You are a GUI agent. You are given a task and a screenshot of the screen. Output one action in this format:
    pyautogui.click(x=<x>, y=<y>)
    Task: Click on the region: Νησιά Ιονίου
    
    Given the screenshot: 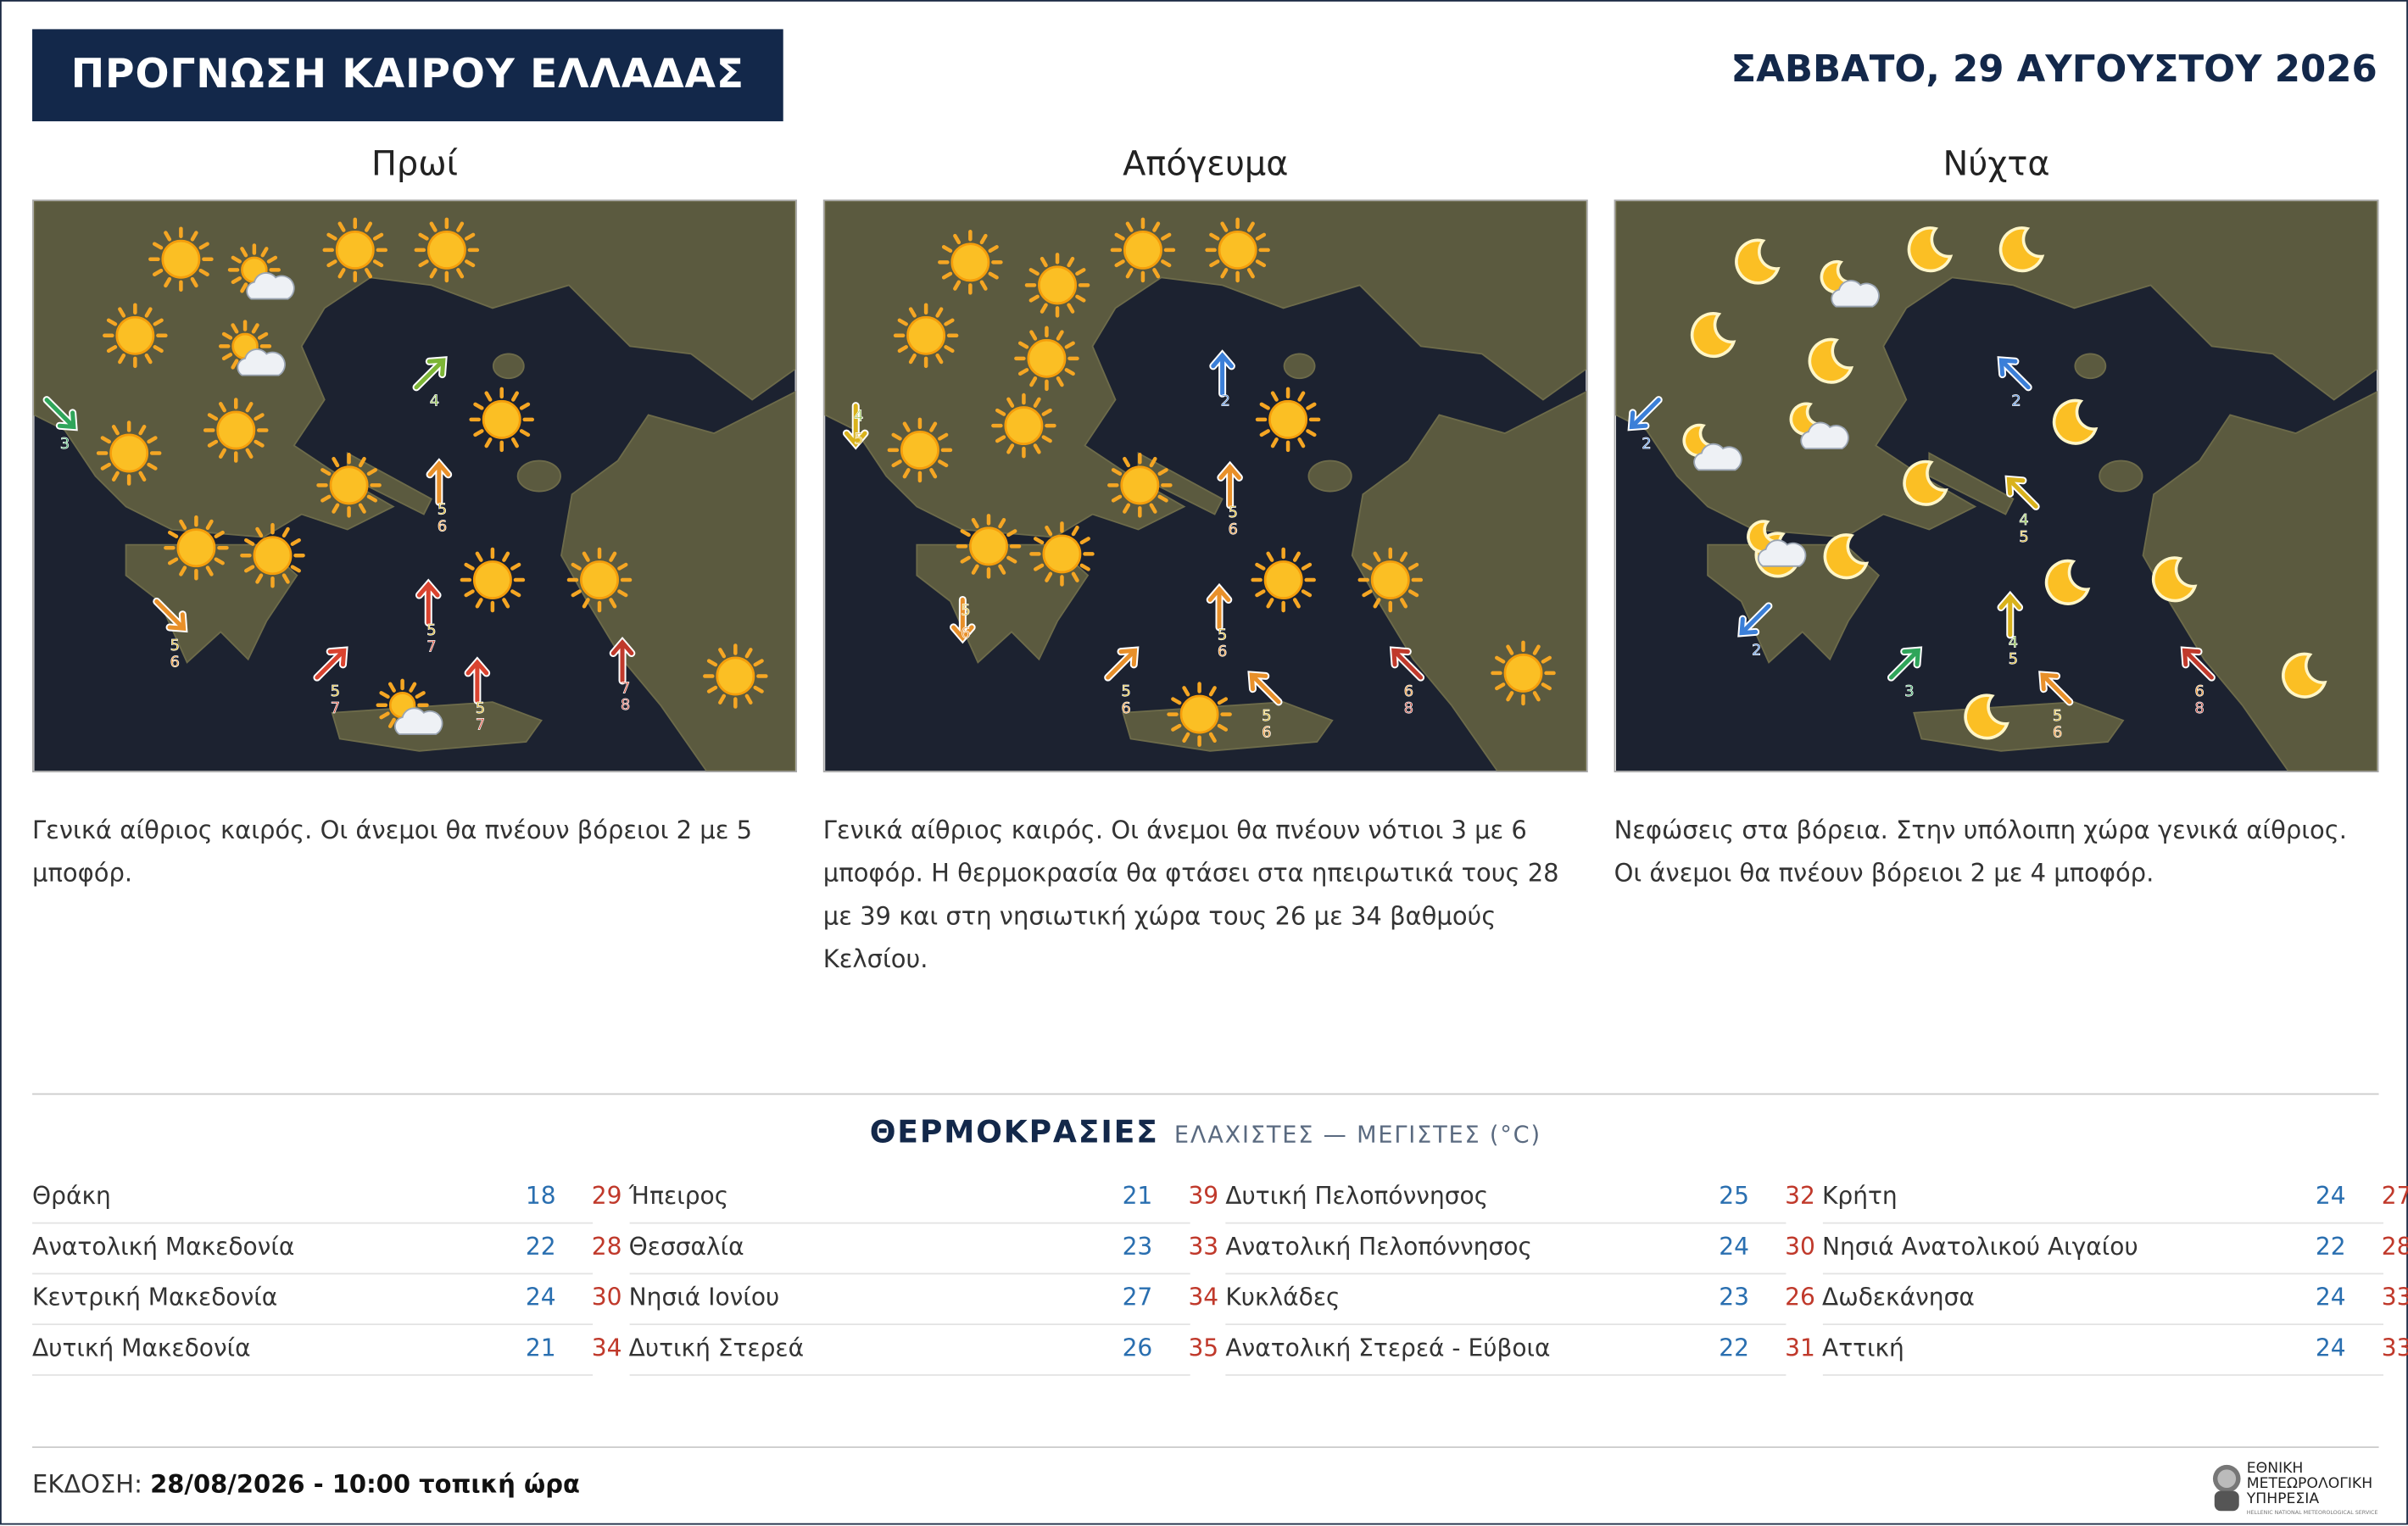 What is the action you would take?
    pyautogui.click(x=704, y=1298)
    